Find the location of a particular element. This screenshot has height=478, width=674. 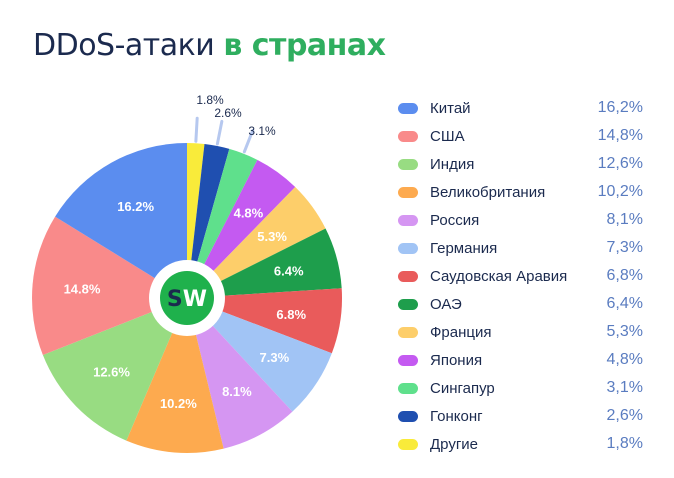

legend-item: Саудовская Аравия 6,8% is located at coordinates (520, 276).